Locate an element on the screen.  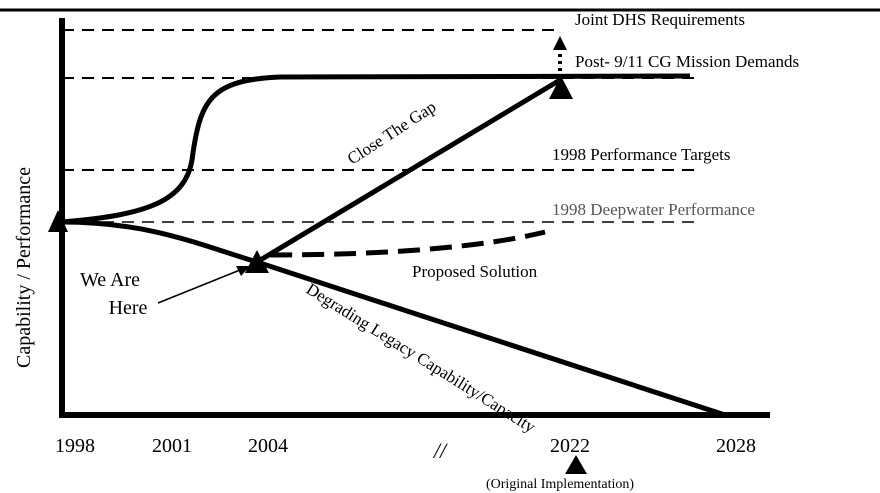
line-label: Post- 9/11 CG Mission Demands is located at coordinates (687, 61).